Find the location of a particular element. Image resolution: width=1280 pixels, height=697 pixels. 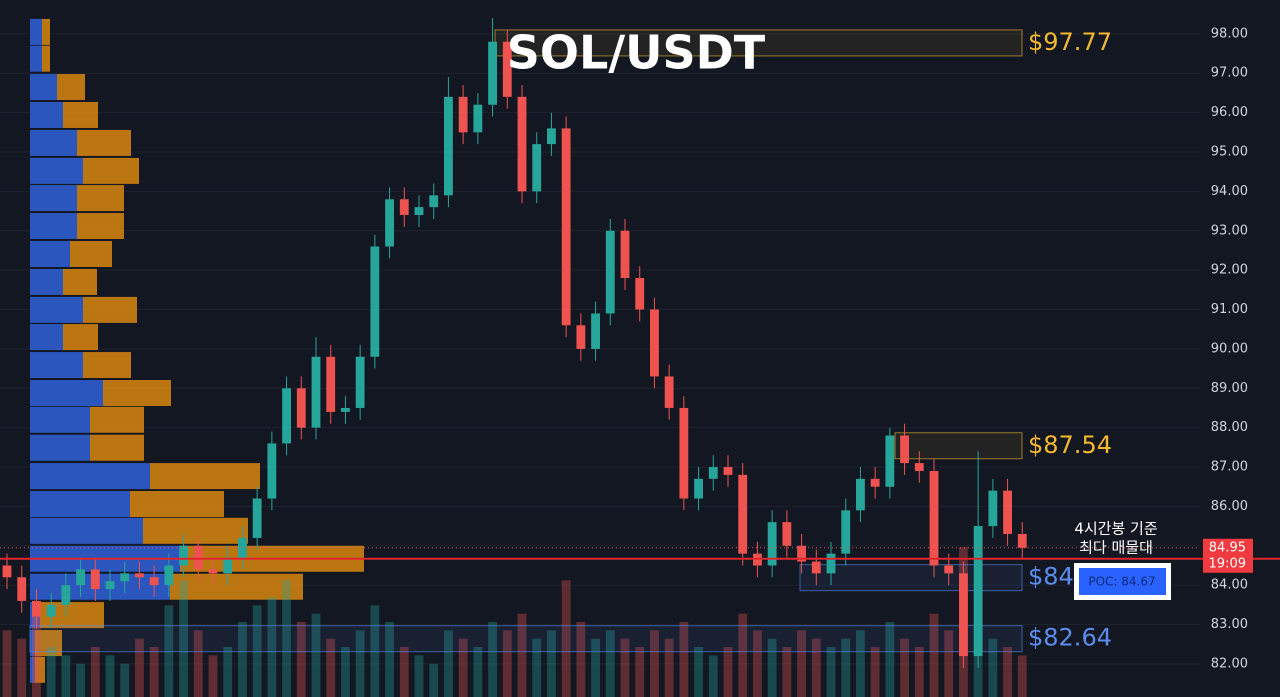

y-tick-label: 84.00 is located at coordinates (1229, 585).